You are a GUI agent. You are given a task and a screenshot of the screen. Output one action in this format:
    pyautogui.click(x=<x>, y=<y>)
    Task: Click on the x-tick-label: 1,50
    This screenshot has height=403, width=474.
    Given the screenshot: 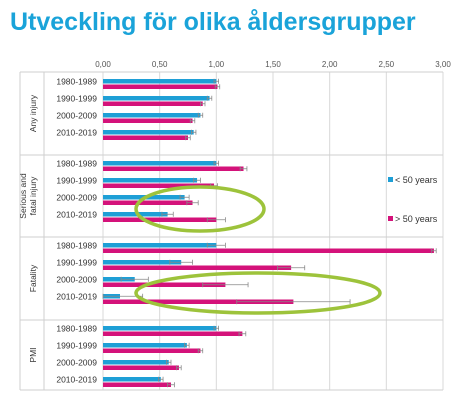 What is the action you would take?
    pyautogui.click(x=273, y=64)
    